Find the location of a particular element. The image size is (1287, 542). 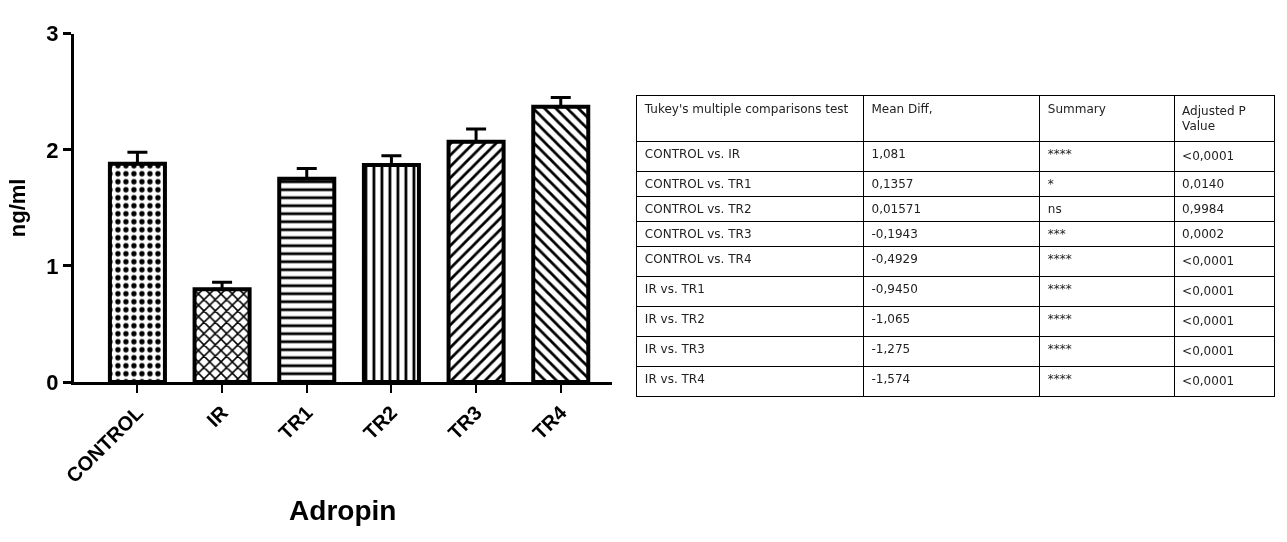

text: -1,574 is located at coordinates (891, 379).